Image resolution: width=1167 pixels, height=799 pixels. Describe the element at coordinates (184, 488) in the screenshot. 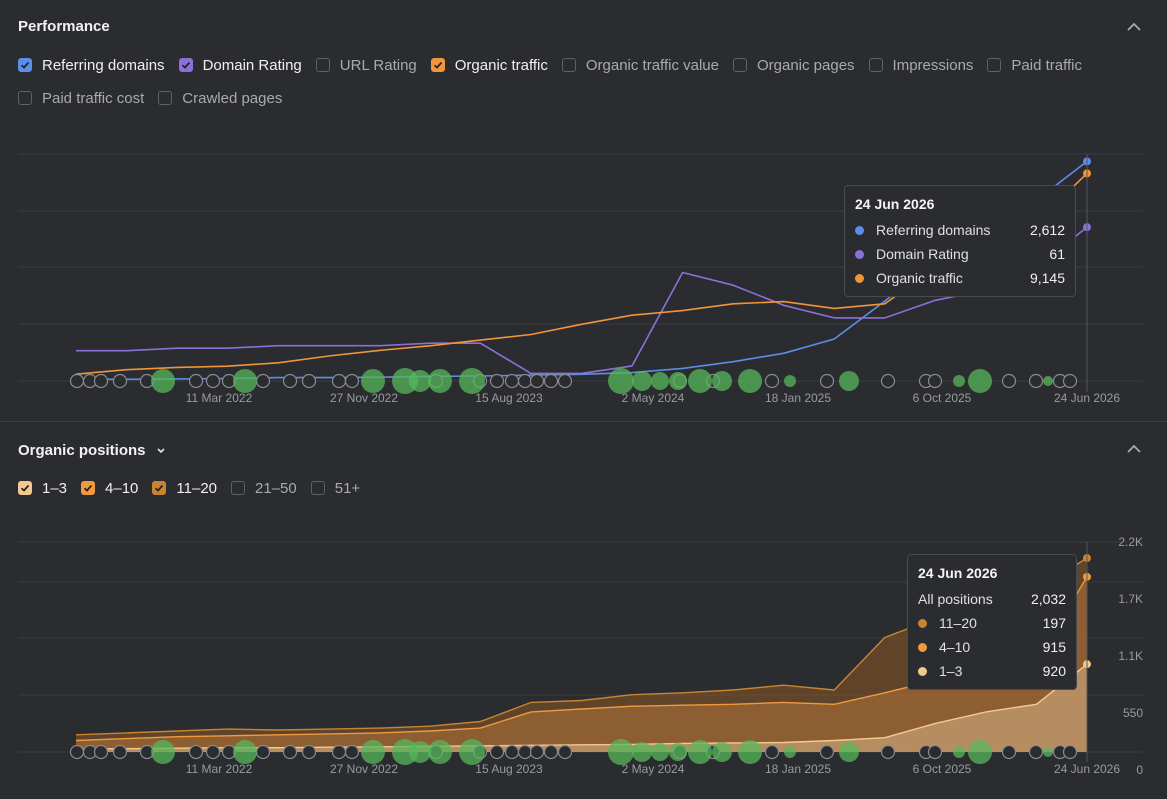

I see `checkbox-11-20: 11–20` at that location.